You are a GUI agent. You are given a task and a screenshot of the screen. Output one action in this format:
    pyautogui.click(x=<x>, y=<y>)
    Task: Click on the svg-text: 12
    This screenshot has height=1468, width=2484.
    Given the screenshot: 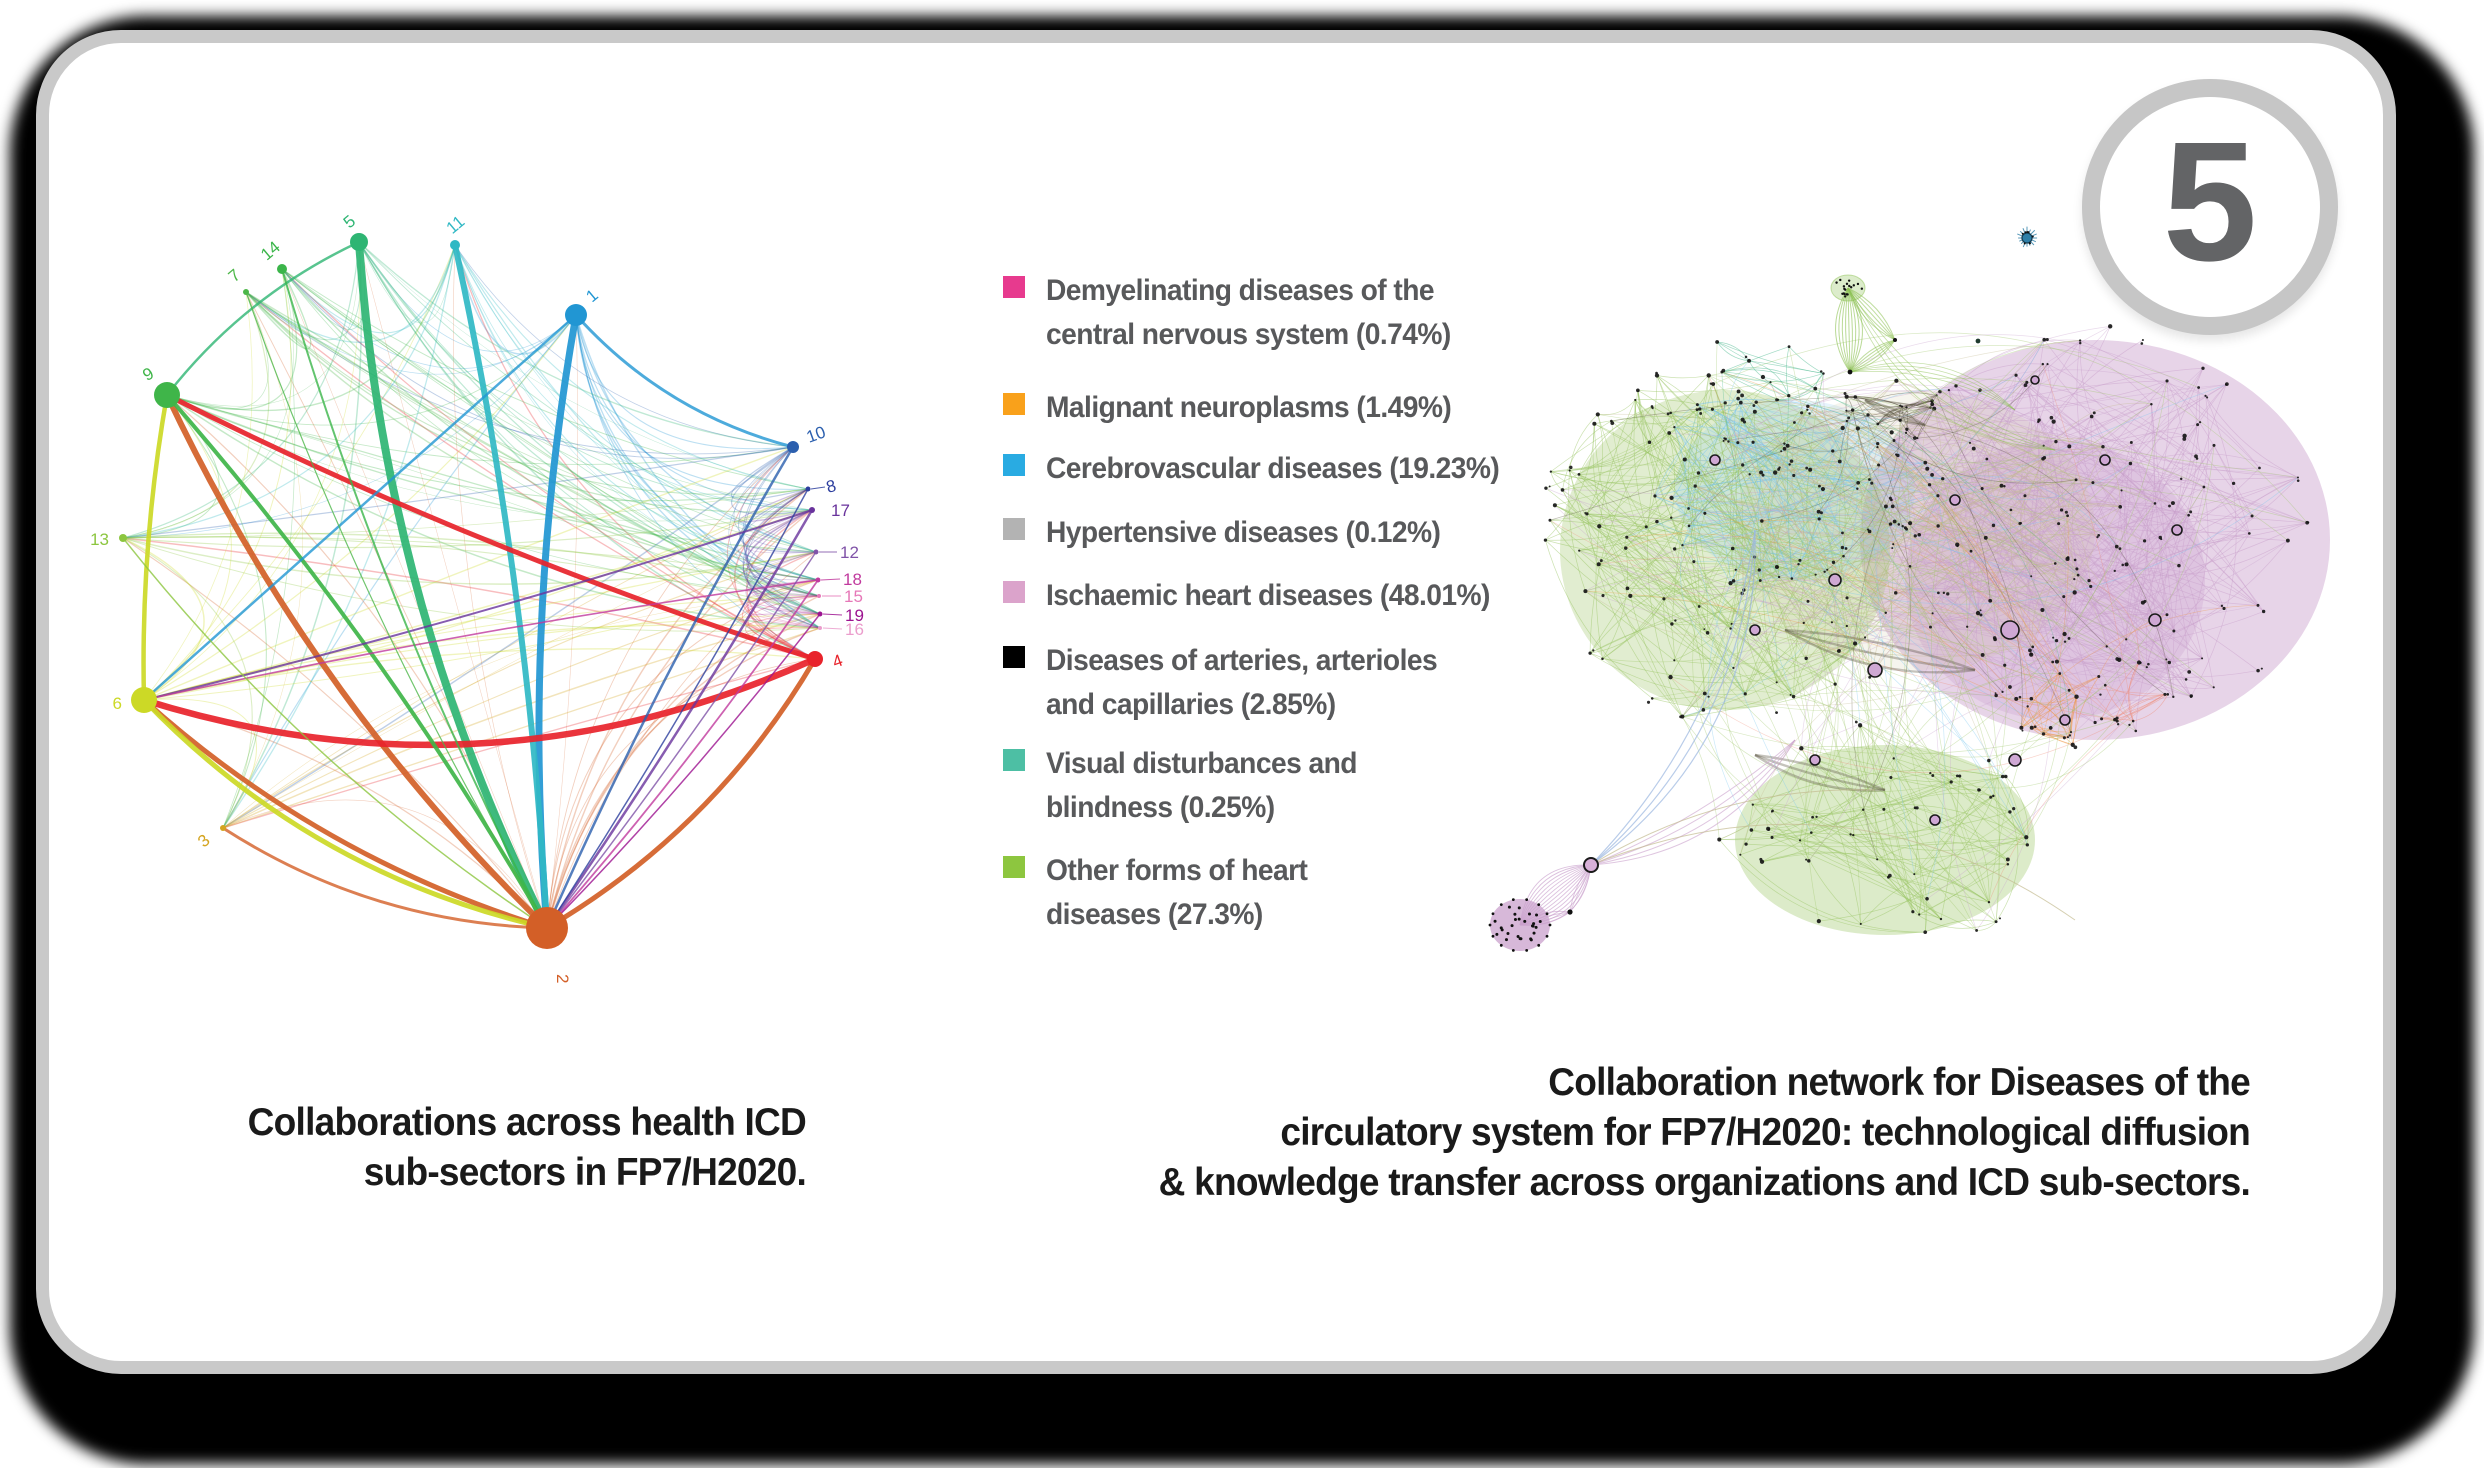 What is the action you would take?
    pyautogui.click(x=849, y=552)
    